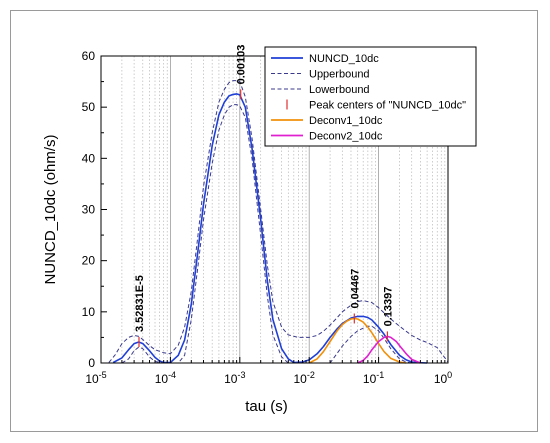 The image size is (550, 443). Describe the element at coordinates (387, 106) in the screenshot. I see `legend-label: Peak centers of "NUNCD_10dc"` at that location.